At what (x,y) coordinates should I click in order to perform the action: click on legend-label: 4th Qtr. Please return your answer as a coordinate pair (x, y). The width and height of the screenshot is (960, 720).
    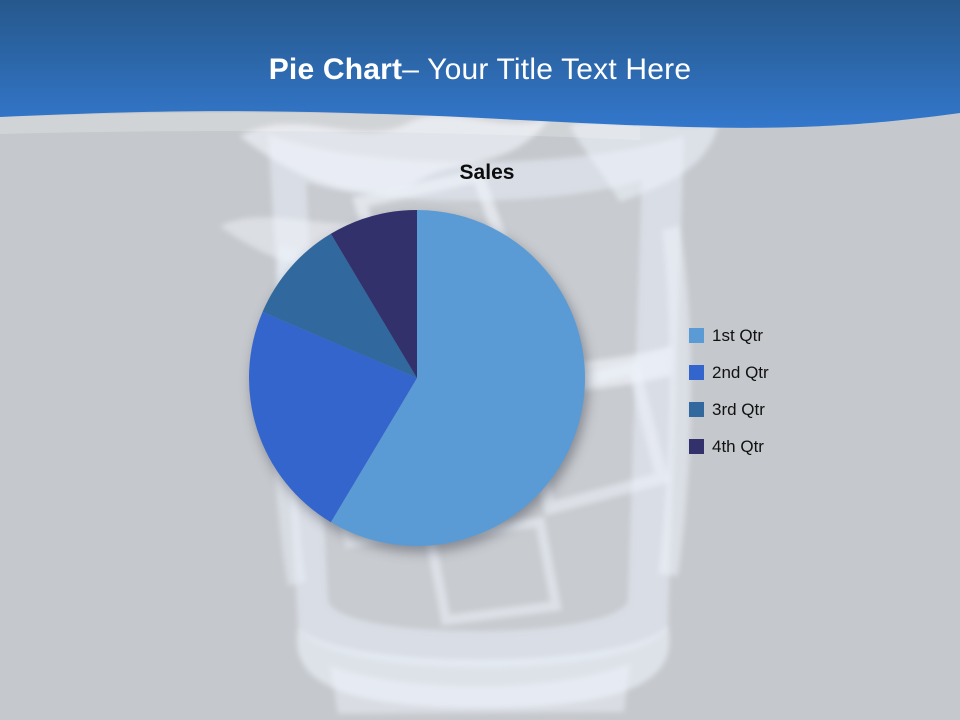
    Looking at the image, I should click on (738, 446).